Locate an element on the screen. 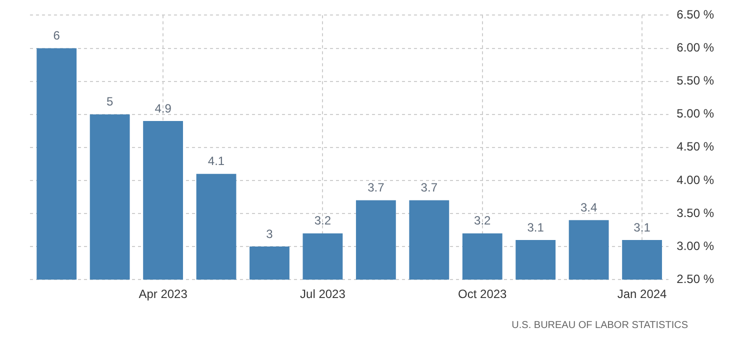 This screenshot has width=730, height=350. y-tick-label: 4.50 % is located at coordinates (695, 147).